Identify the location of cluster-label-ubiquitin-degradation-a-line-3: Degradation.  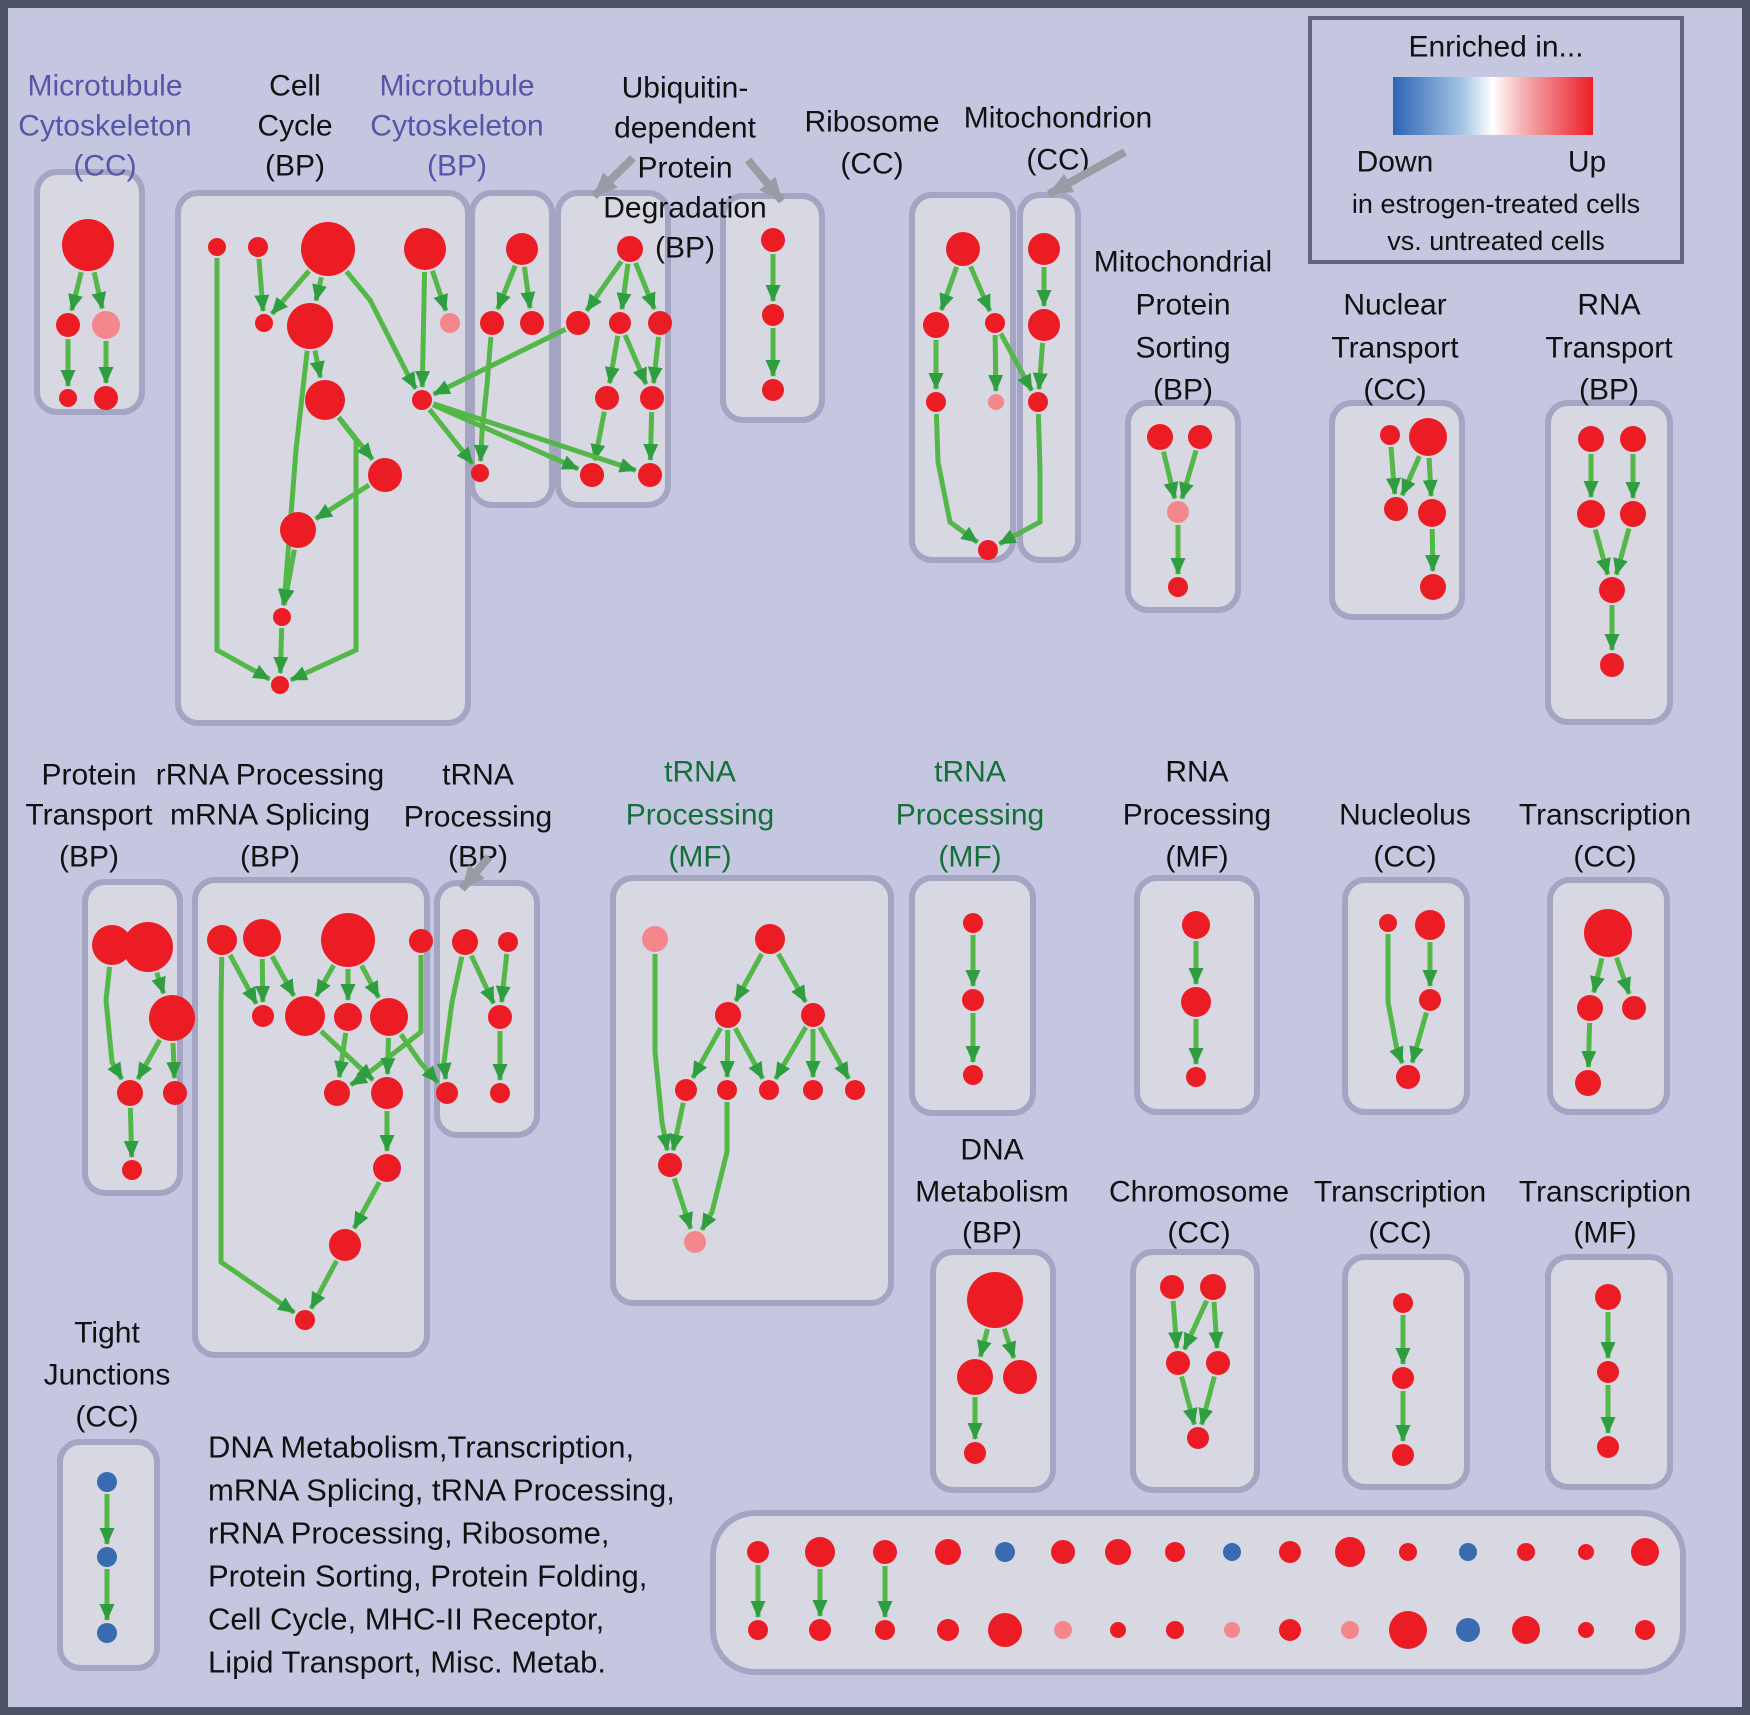
(684, 208).